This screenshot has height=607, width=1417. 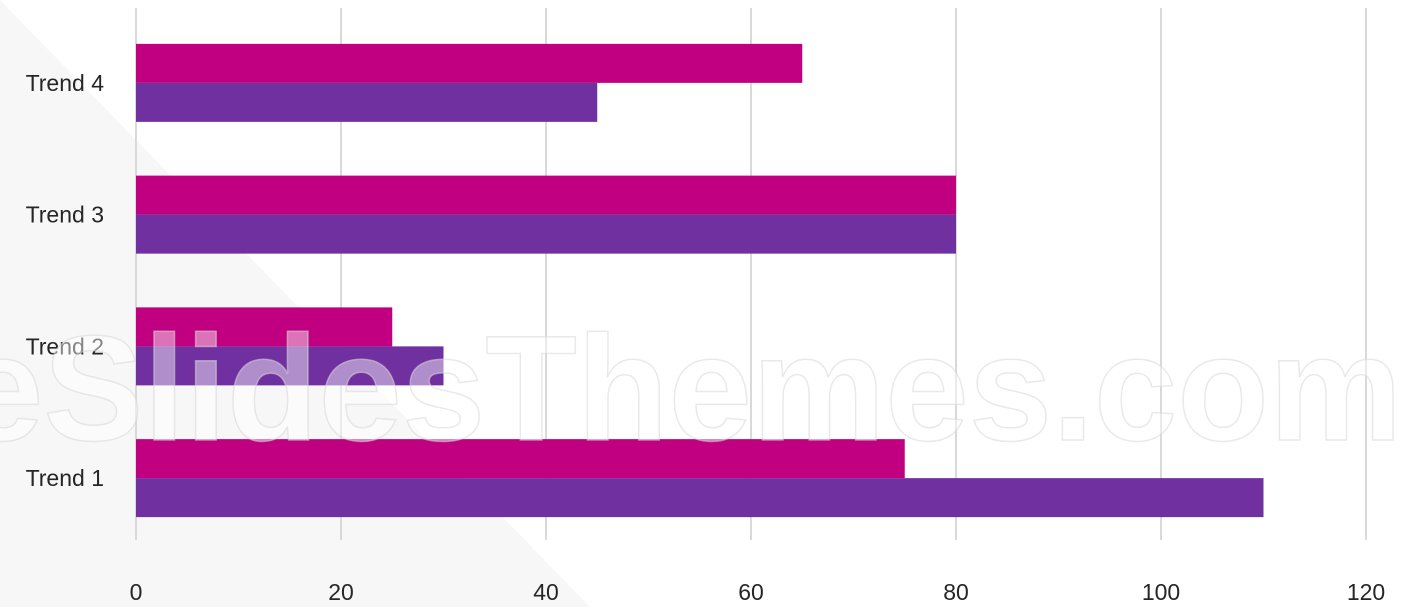 I want to click on category-label: Trend 2, so click(x=65, y=346).